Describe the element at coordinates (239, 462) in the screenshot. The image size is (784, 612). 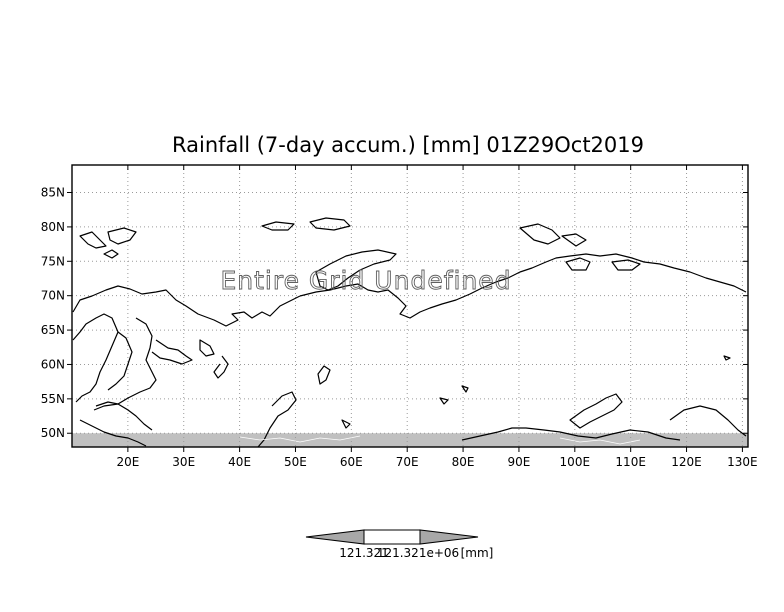
I see `longitude-tick-label: 40E` at that location.